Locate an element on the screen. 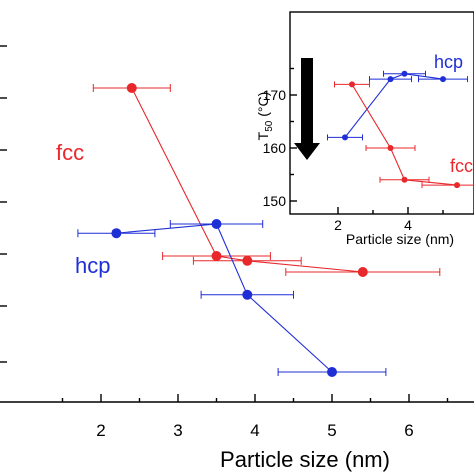 This screenshot has width=474, height=474. main-y-ticks is located at coordinates (3, 204).